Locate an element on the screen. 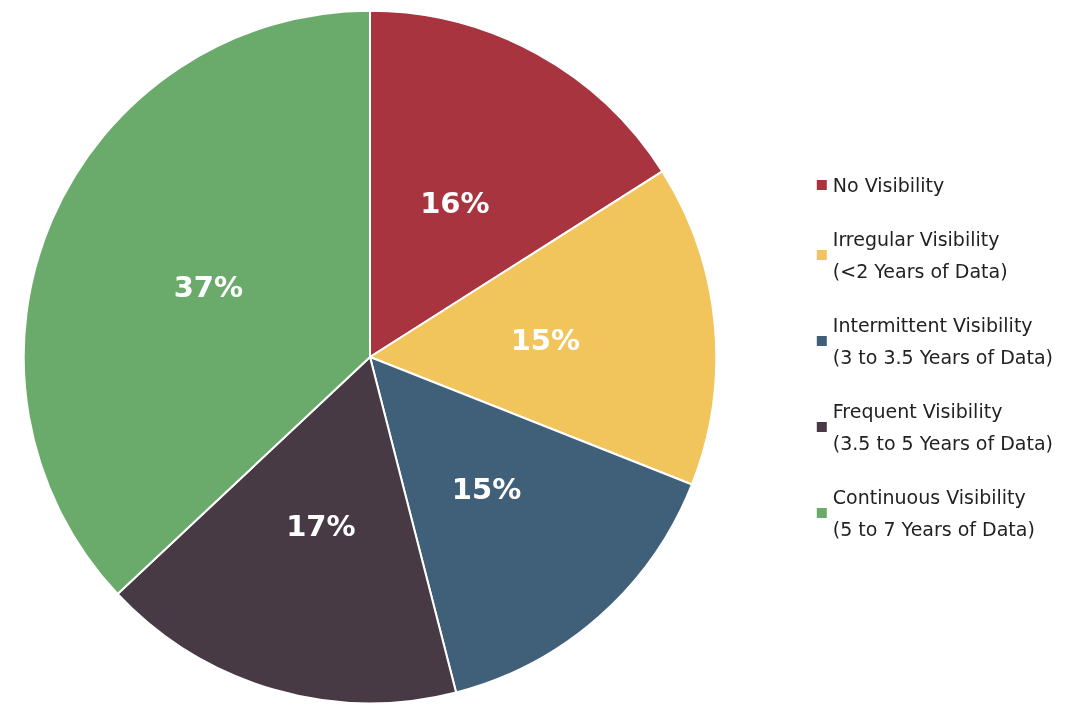 Image resolution: width=1078 pixels, height=714 pixels. legend-label: Continuous Visibility (5 to 7 Years of Data) is located at coordinates (933, 513).